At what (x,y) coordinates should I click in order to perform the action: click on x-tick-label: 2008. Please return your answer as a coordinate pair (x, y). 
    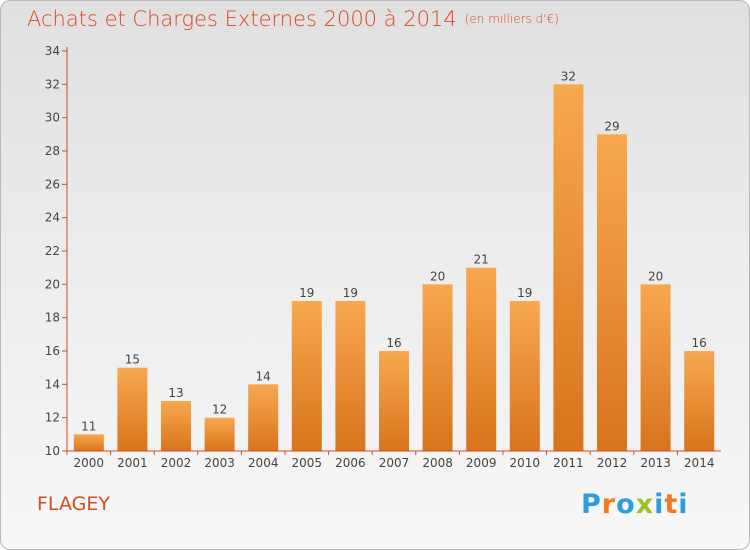
    Looking at the image, I should click on (437, 463).